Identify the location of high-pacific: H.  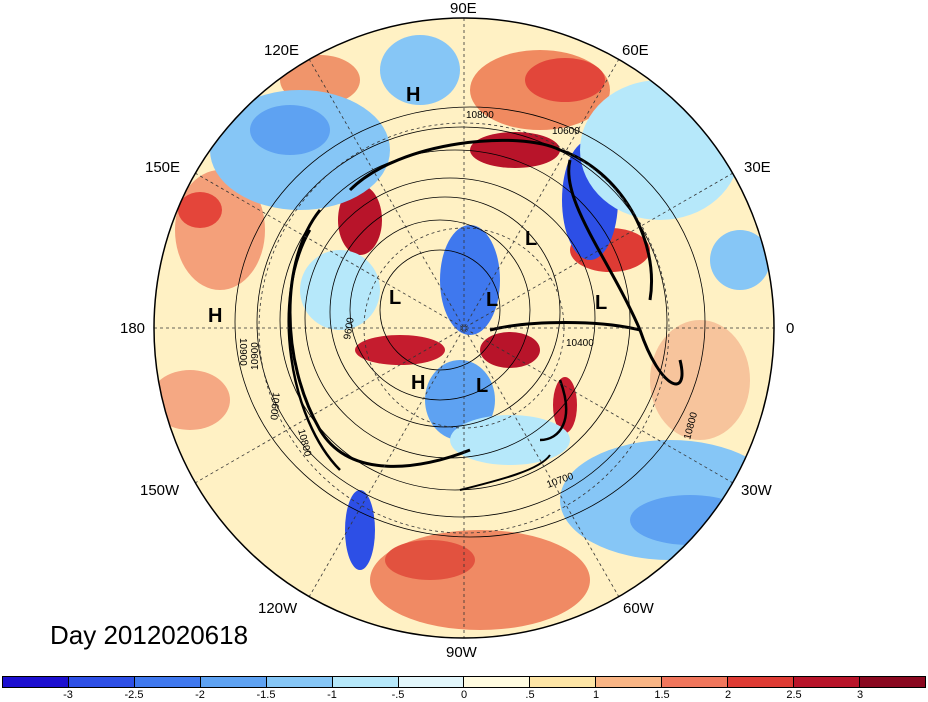
(215, 316).